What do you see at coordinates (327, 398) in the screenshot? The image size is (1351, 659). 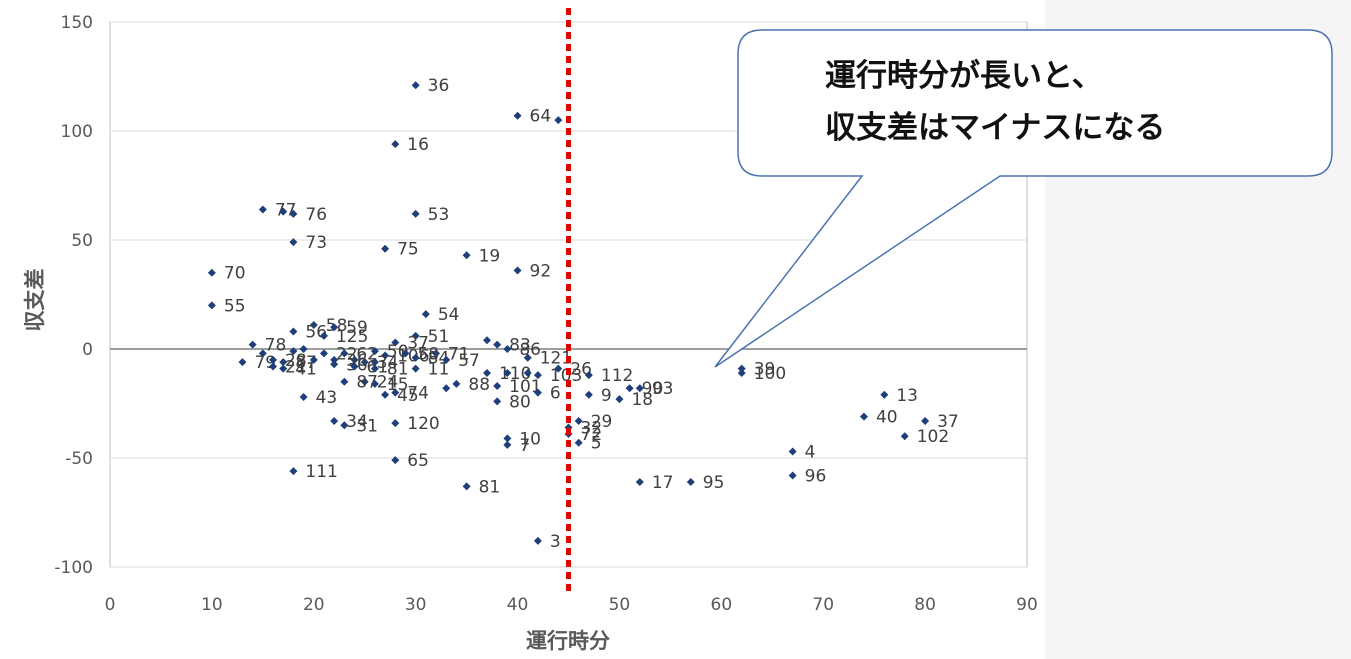 I see `data-label: 43` at bounding box center [327, 398].